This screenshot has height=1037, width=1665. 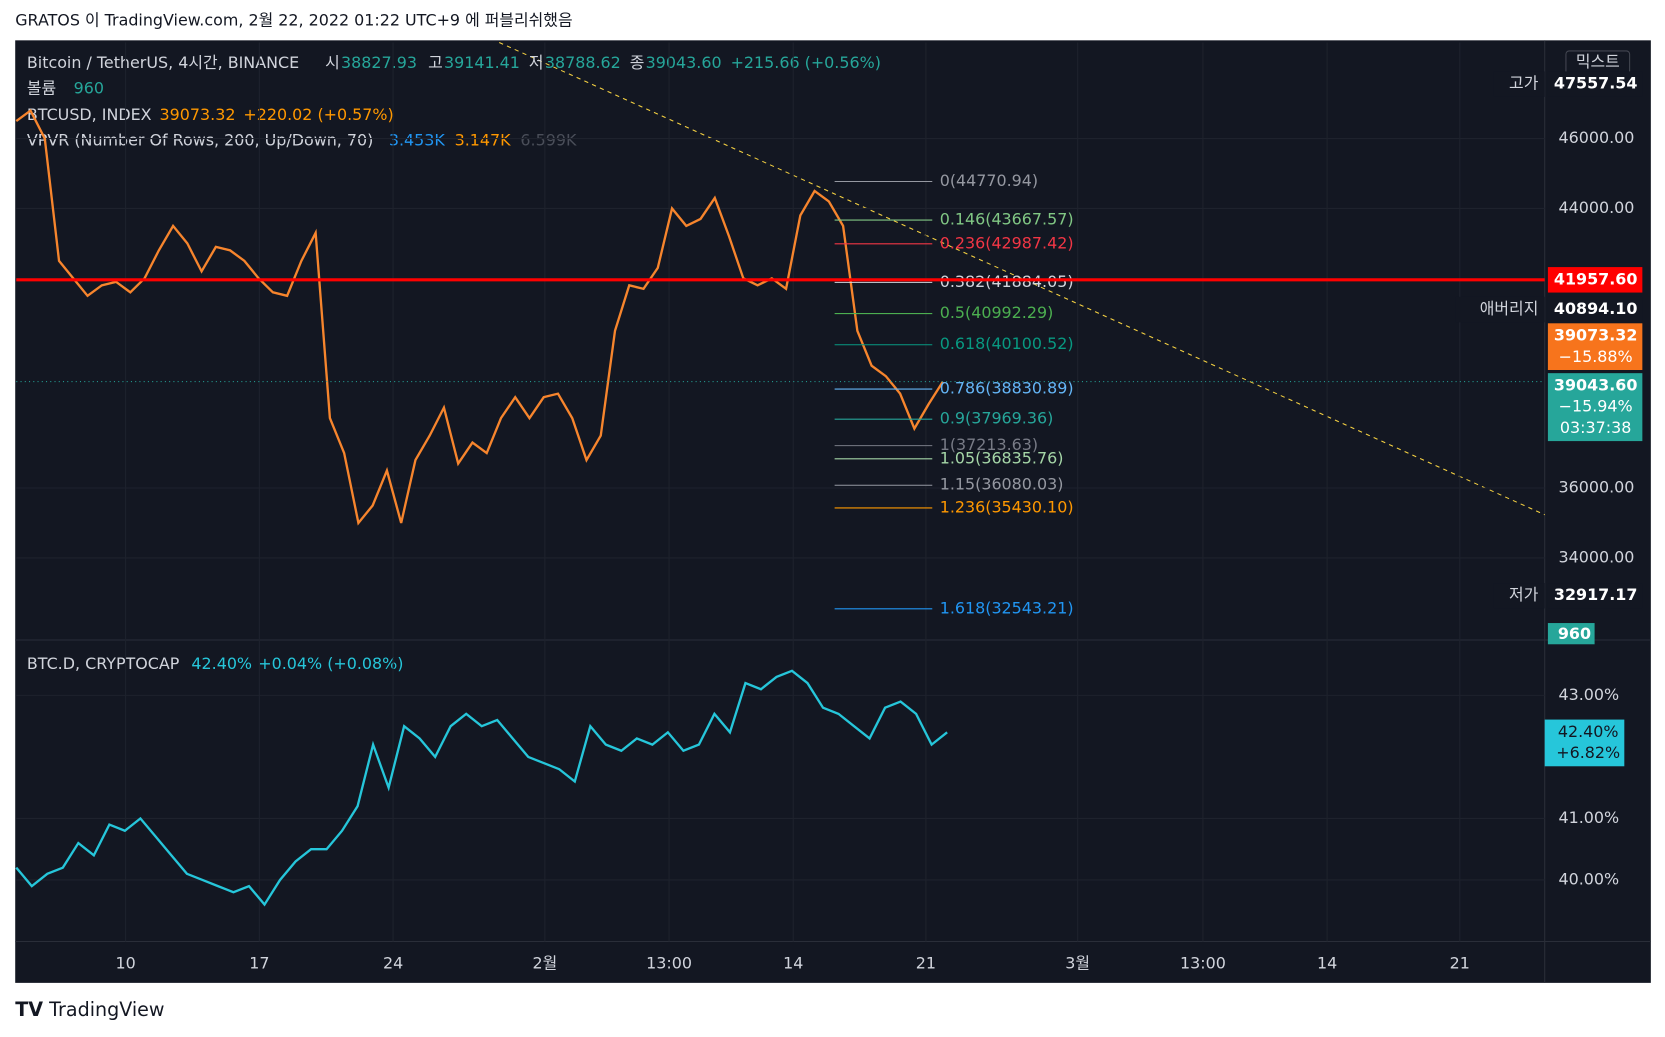 What do you see at coordinates (103, 663) in the screenshot?
I see `dominance-title: BTC.D, CRYPTOCAP` at bounding box center [103, 663].